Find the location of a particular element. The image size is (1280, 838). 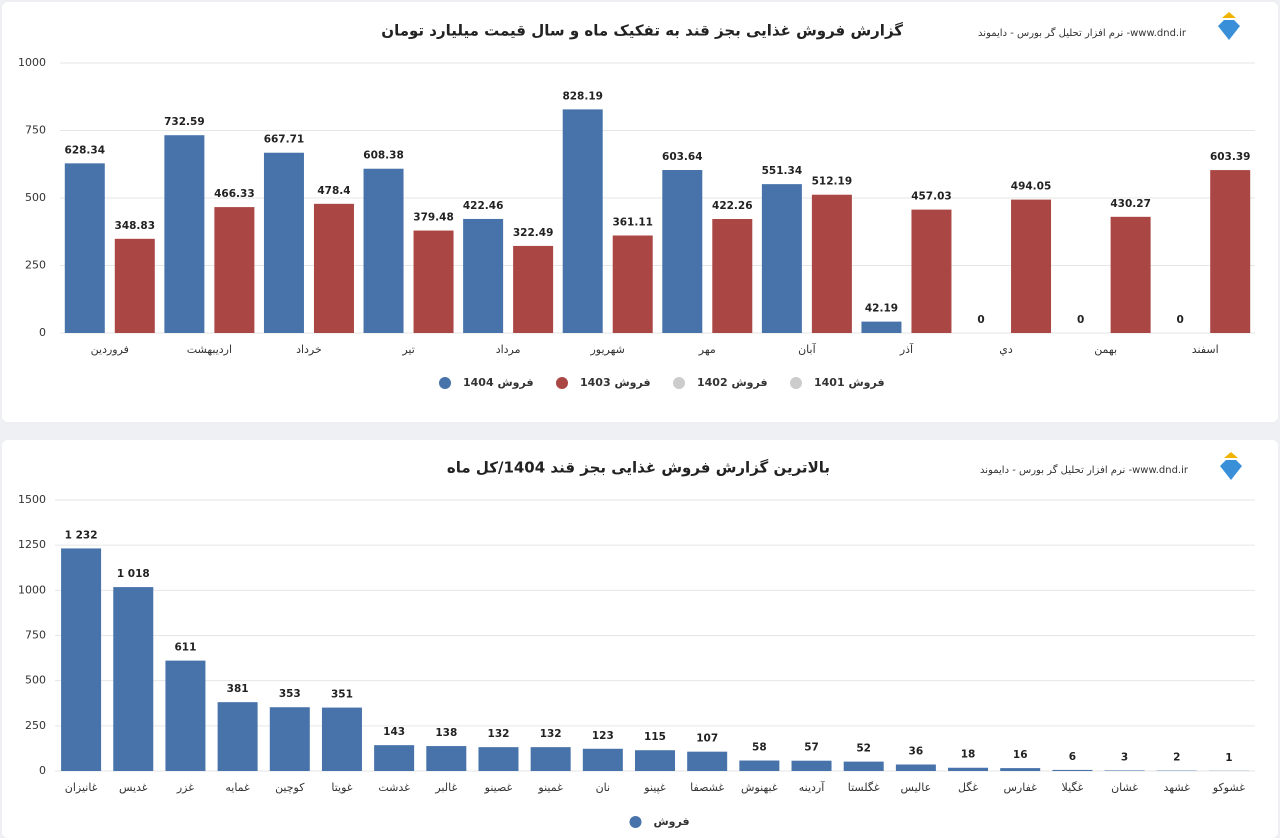

x-tick-label: خرداد is located at coordinates (309, 349).